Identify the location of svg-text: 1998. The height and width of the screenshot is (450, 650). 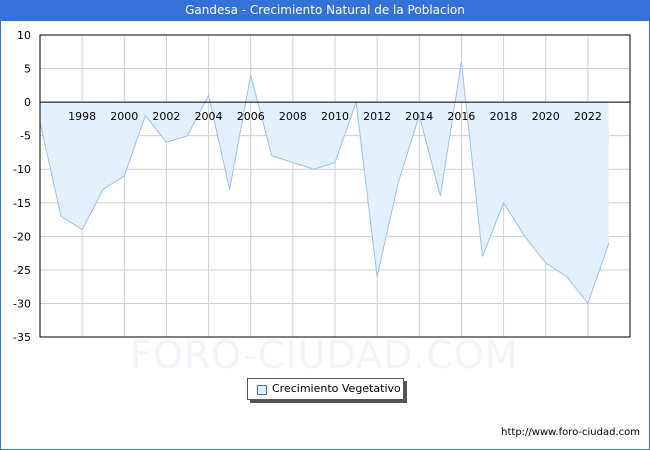
(82, 116).